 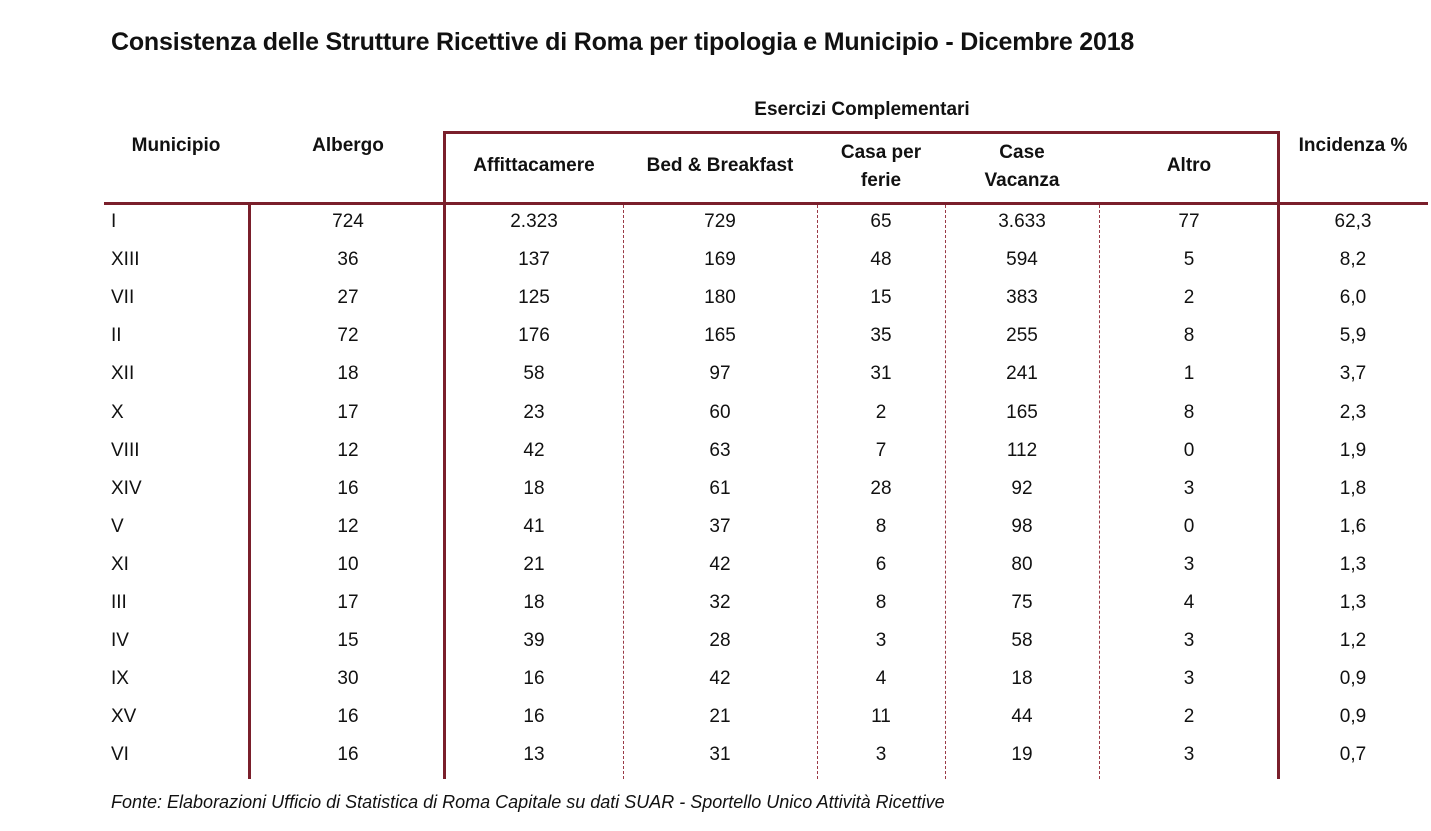 What do you see at coordinates (1353, 336) in the screenshot?
I see `cell-incidenza: 5,9` at bounding box center [1353, 336].